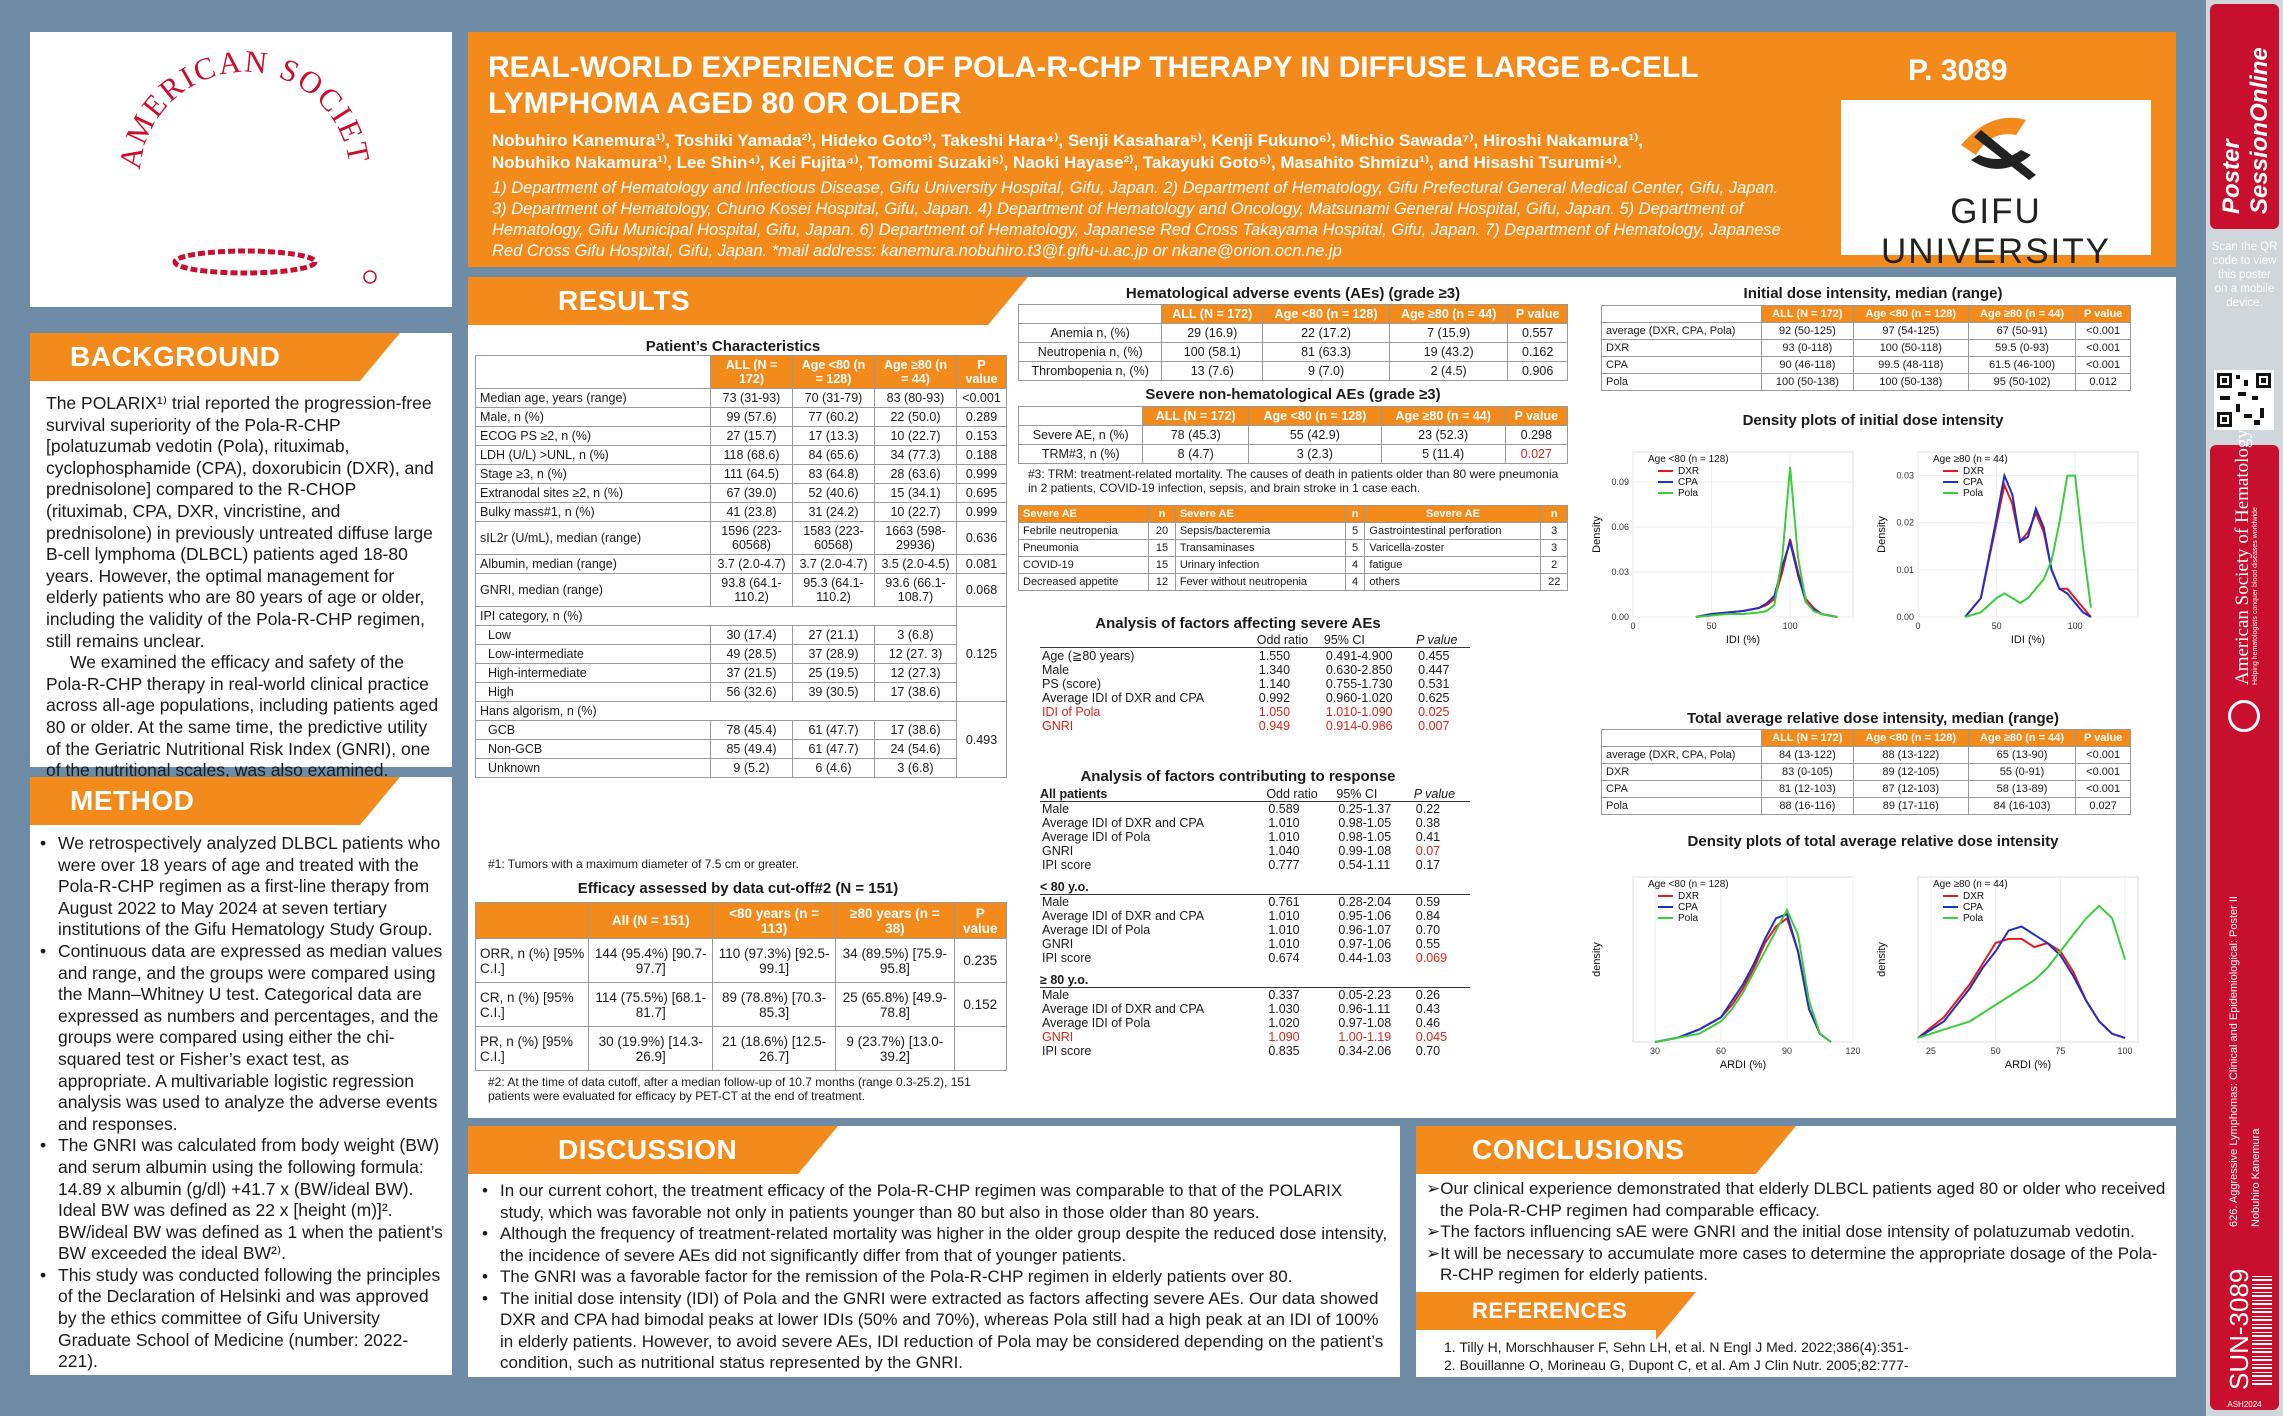 The height and width of the screenshot is (1416, 2283). I want to click on table-cell: 30 (19.9%) [14.3-26.9], so click(651, 1048).